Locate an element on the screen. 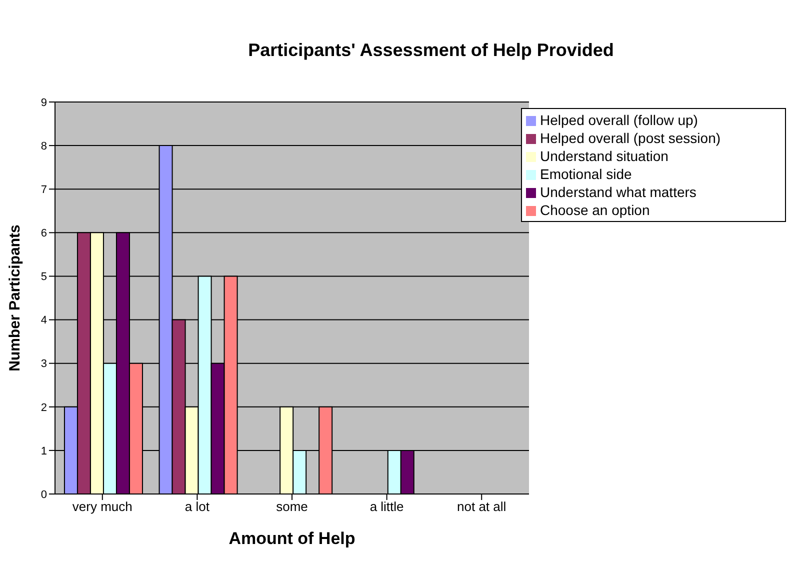  legend-label: Helped overall (post session) is located at coordinates (630, 138).